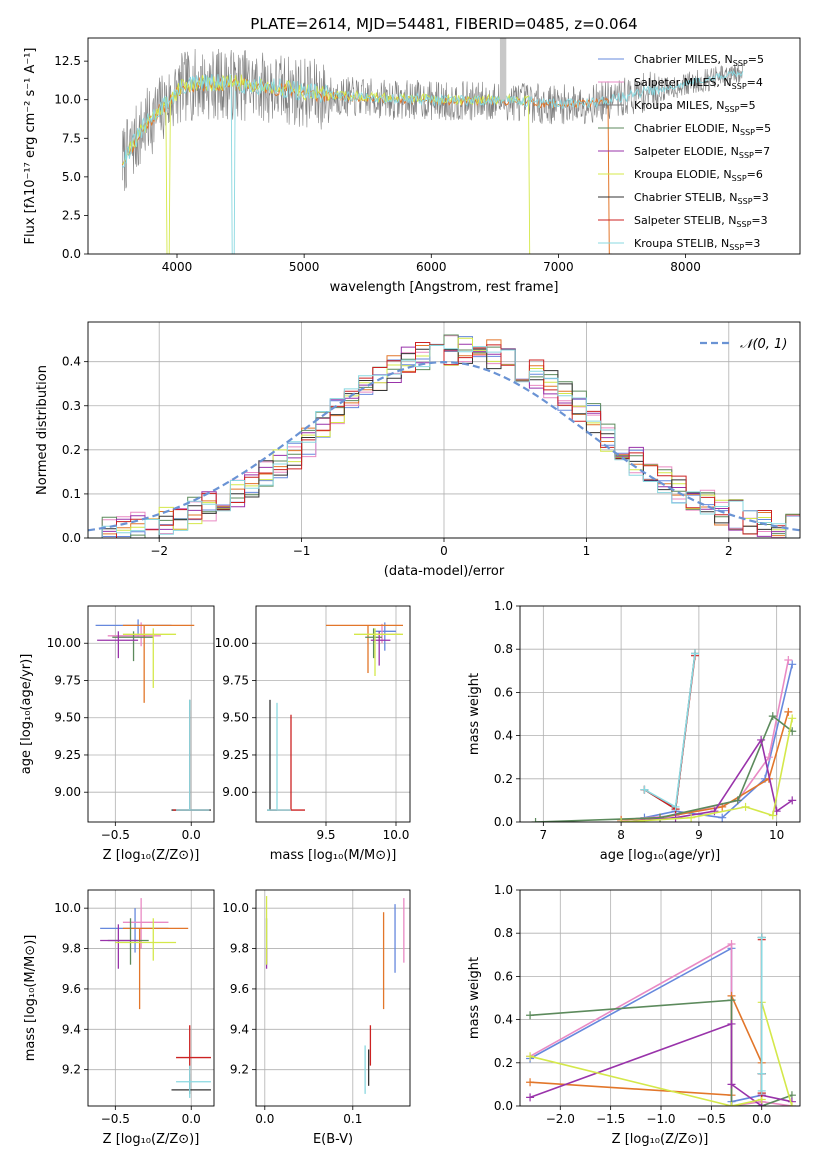 This screenshot has width=819, height=1170. What do you see at coordinates (67, 755) in the screenshot?
I see `age_vs_Z-ytick-label: 9.25` at bounding box center [67, 755].